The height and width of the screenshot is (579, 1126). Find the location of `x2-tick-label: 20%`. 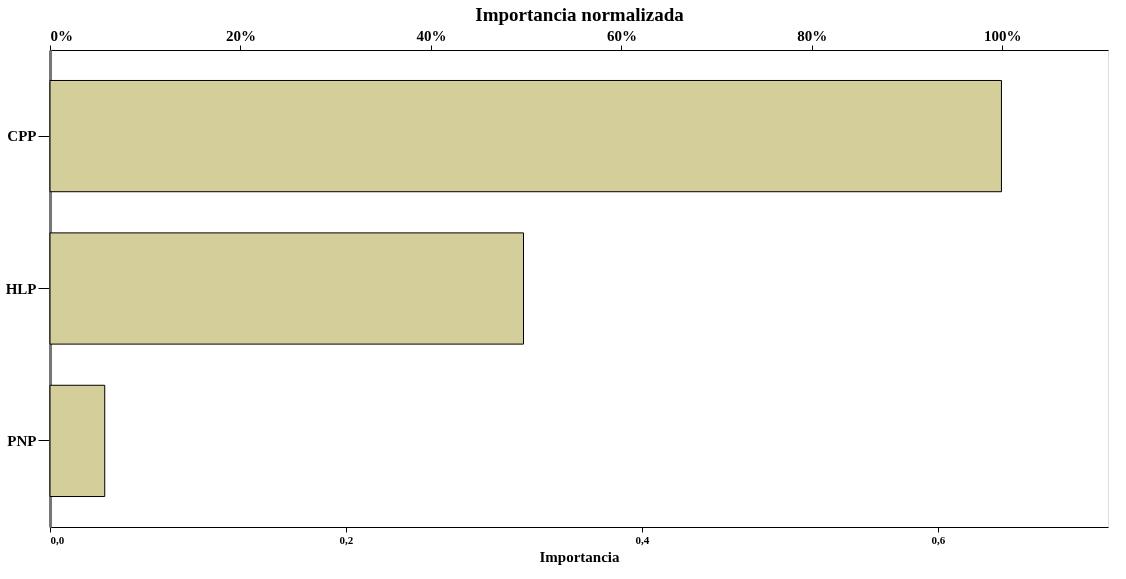

x2-tick-label: 20% is located at coordinates (240, 35).